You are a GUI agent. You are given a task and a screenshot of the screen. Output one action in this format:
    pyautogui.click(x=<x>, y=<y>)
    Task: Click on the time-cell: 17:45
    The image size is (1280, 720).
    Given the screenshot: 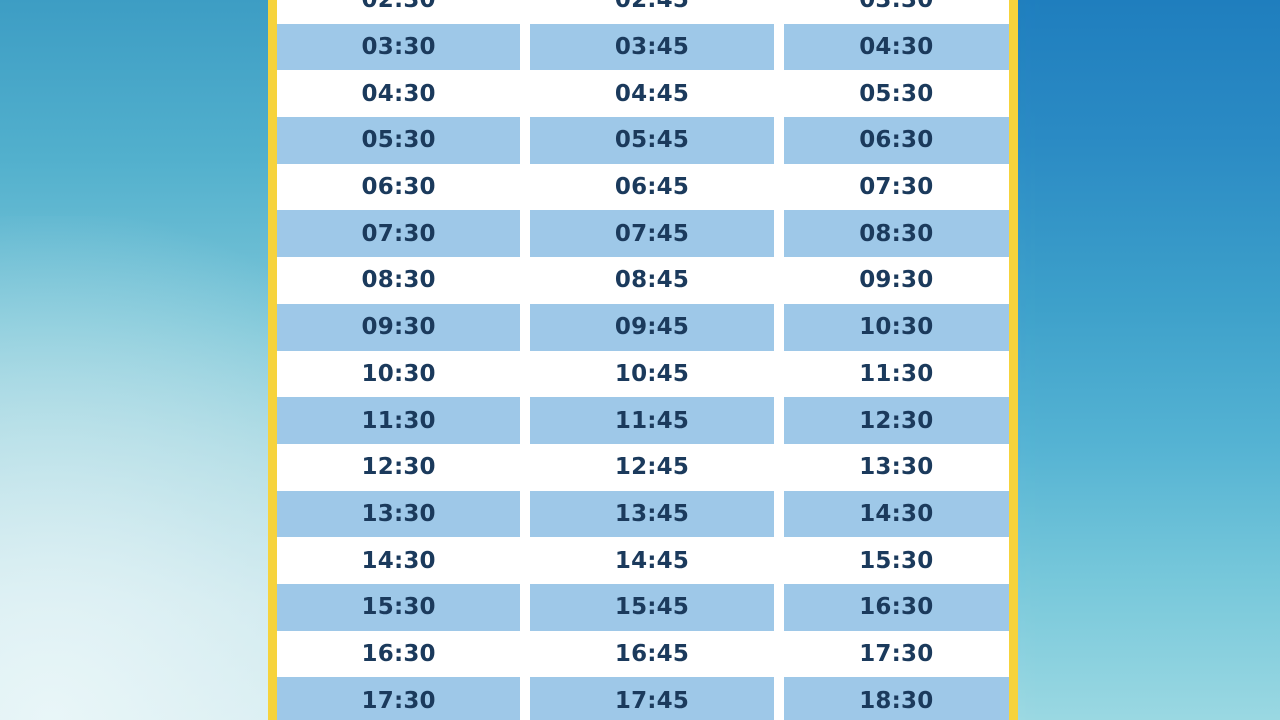 What is the action you would take?
    pyautogui.click(x=652, y=698)
    